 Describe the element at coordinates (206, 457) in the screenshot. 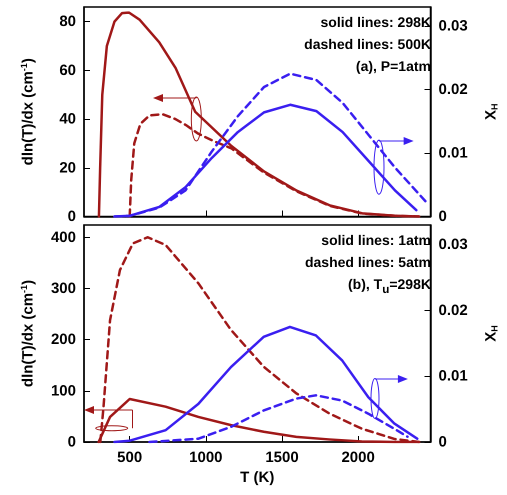

I see `x-tick-label: 1000` at that location.